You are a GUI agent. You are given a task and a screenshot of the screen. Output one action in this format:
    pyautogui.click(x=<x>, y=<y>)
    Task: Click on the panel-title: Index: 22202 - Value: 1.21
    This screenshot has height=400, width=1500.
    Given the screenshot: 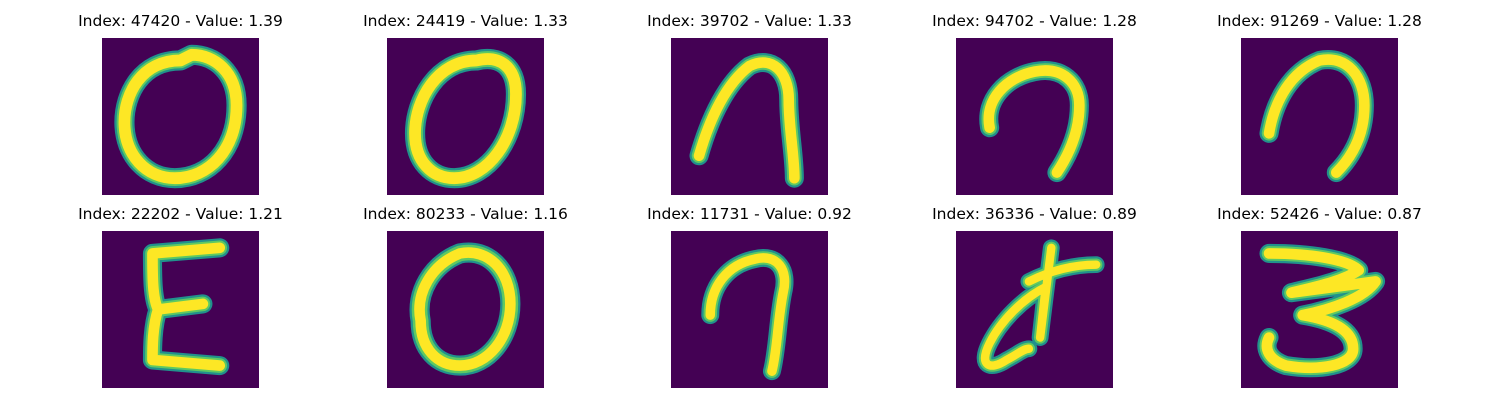 What is the action you would take?
    pyautogui.click(x=180, y=214)
    